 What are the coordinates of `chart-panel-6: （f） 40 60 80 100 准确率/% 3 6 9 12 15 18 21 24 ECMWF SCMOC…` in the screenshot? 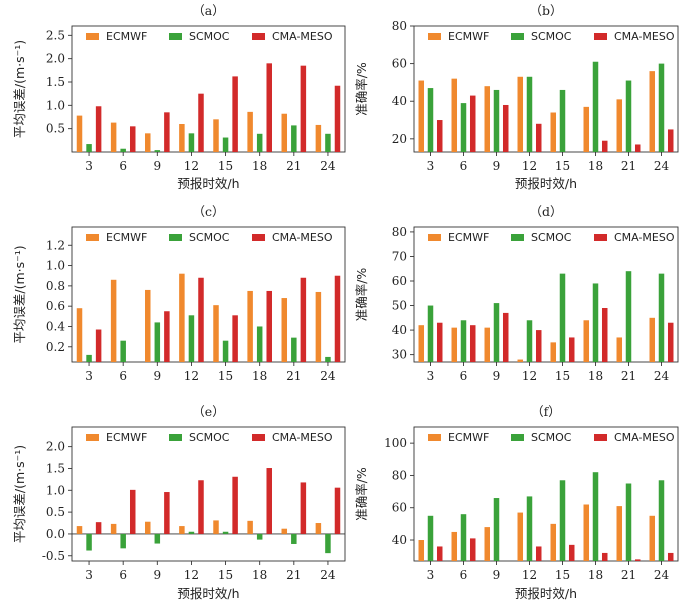 It's located at (516, 502).